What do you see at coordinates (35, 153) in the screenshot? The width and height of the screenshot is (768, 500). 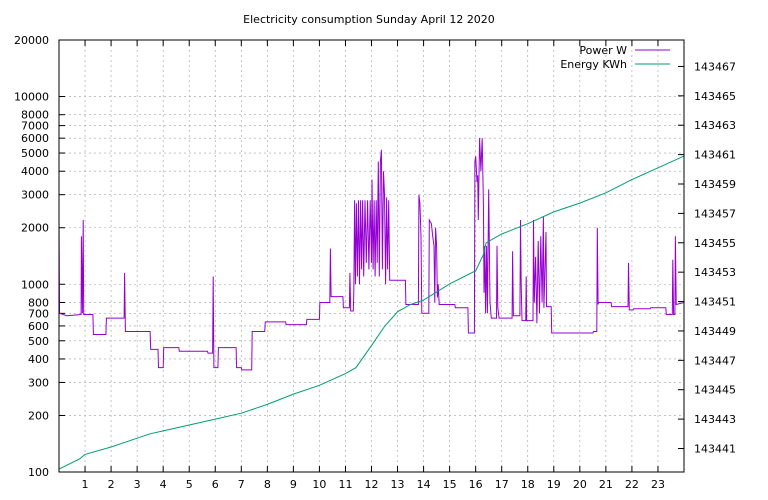 I see `y-tick-label: 5000` at bounding box center [35, 153].